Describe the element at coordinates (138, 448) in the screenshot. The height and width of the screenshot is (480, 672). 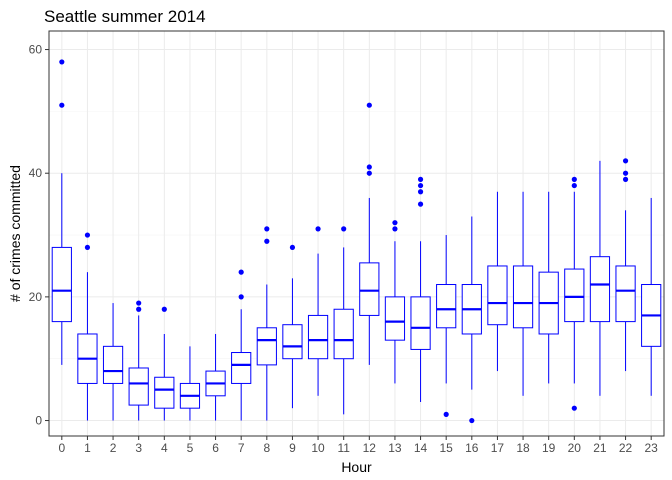
I see `x-tick-label: 3` at that location.